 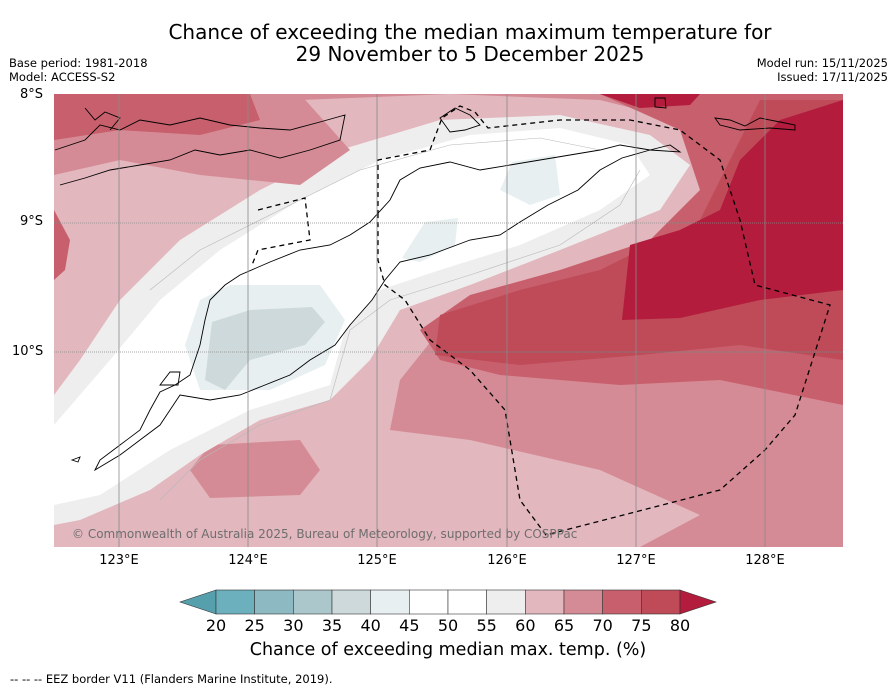 I want to click on colorbar-tick-label: 55, so click(x=486, y=625).